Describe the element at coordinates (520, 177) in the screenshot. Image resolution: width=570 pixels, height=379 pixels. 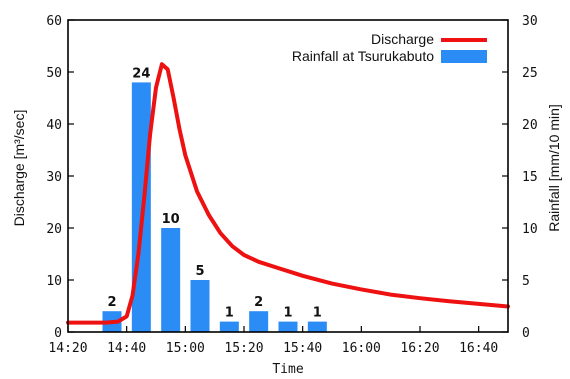
I see `right-axis-ticks: 0 5 10 15 20 25 30` at that location.